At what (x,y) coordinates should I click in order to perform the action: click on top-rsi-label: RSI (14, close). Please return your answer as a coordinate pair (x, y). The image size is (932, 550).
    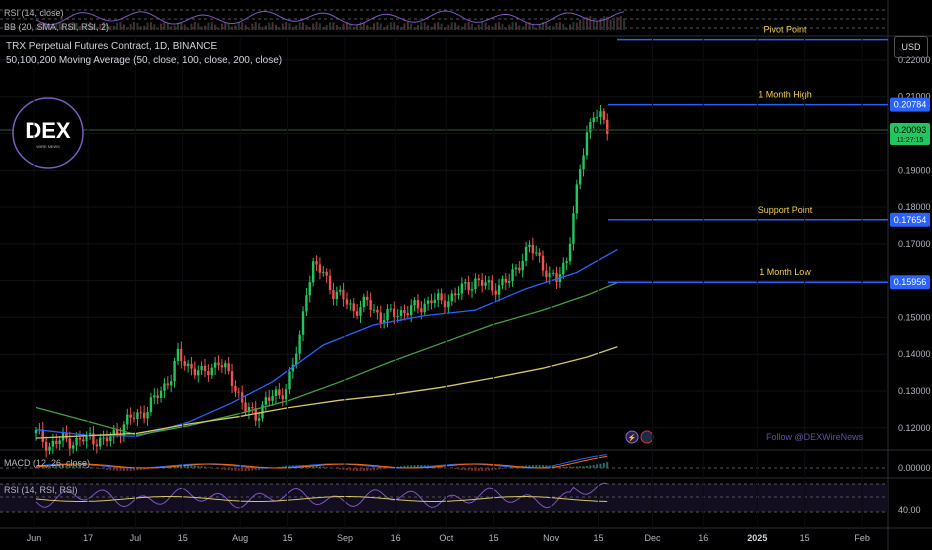
    Looking at the image, I should click on (34, 13).